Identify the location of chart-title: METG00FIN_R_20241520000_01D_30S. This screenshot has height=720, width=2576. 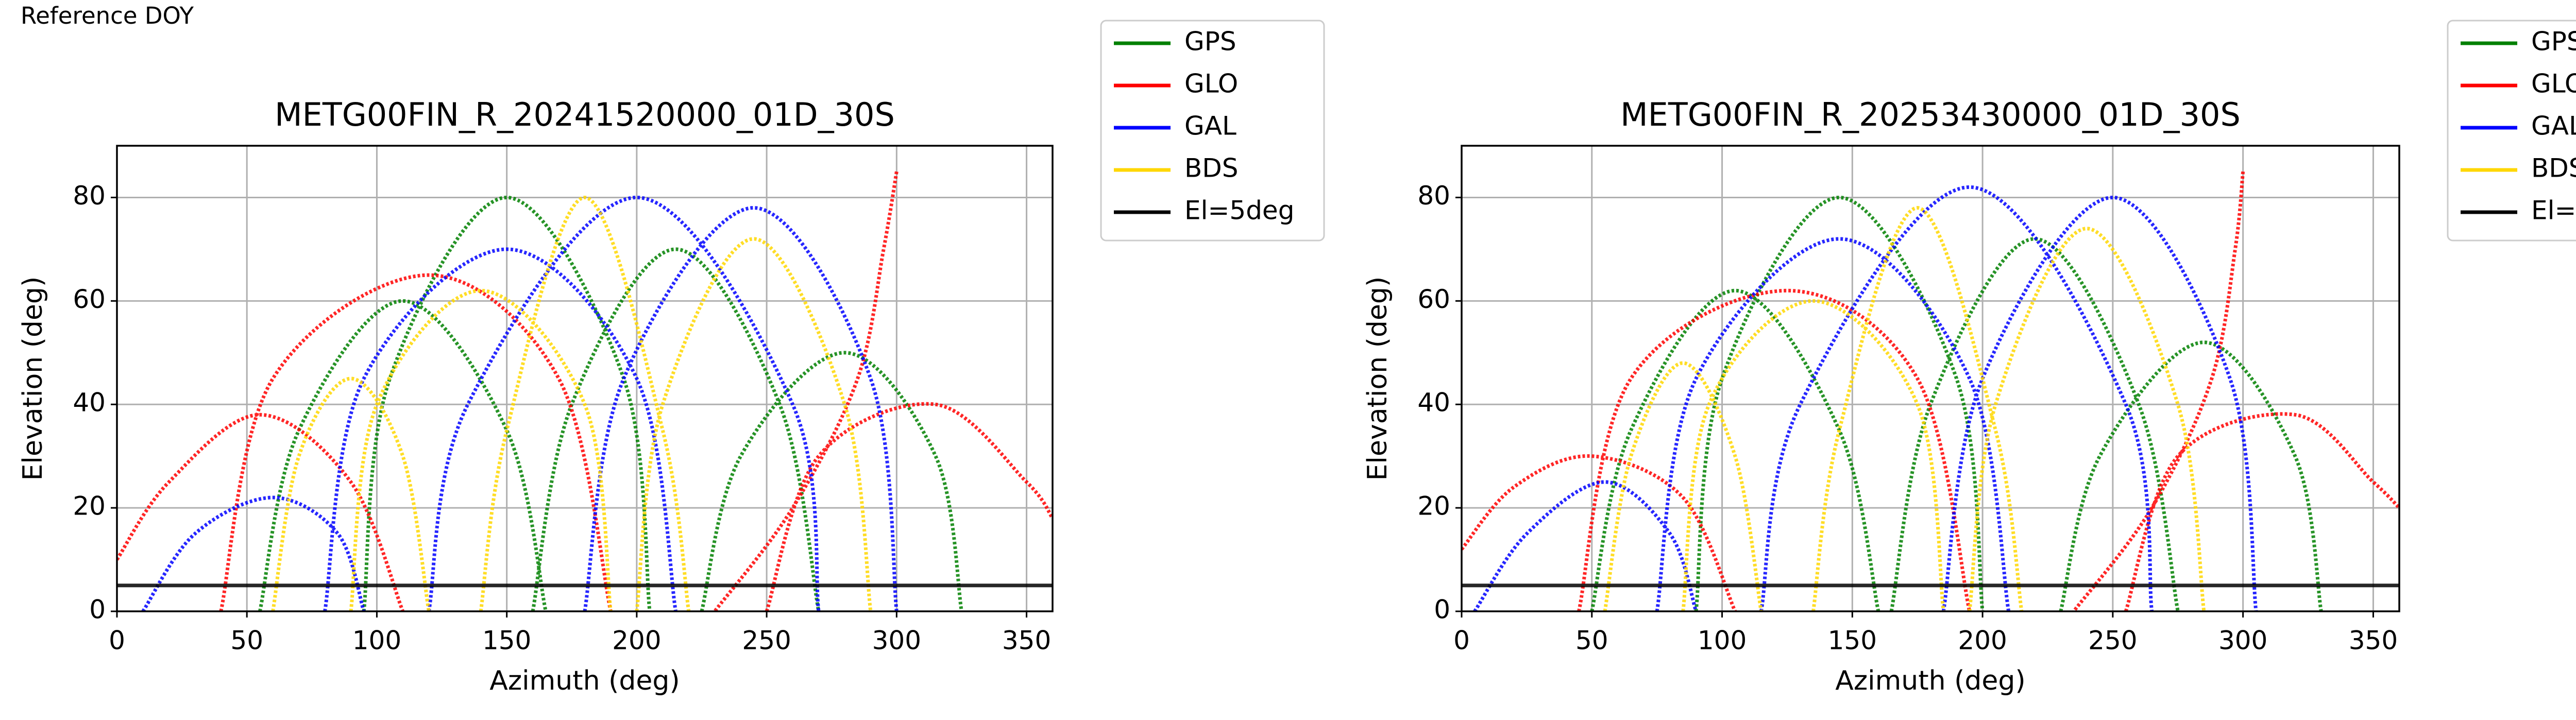
(585, 114).